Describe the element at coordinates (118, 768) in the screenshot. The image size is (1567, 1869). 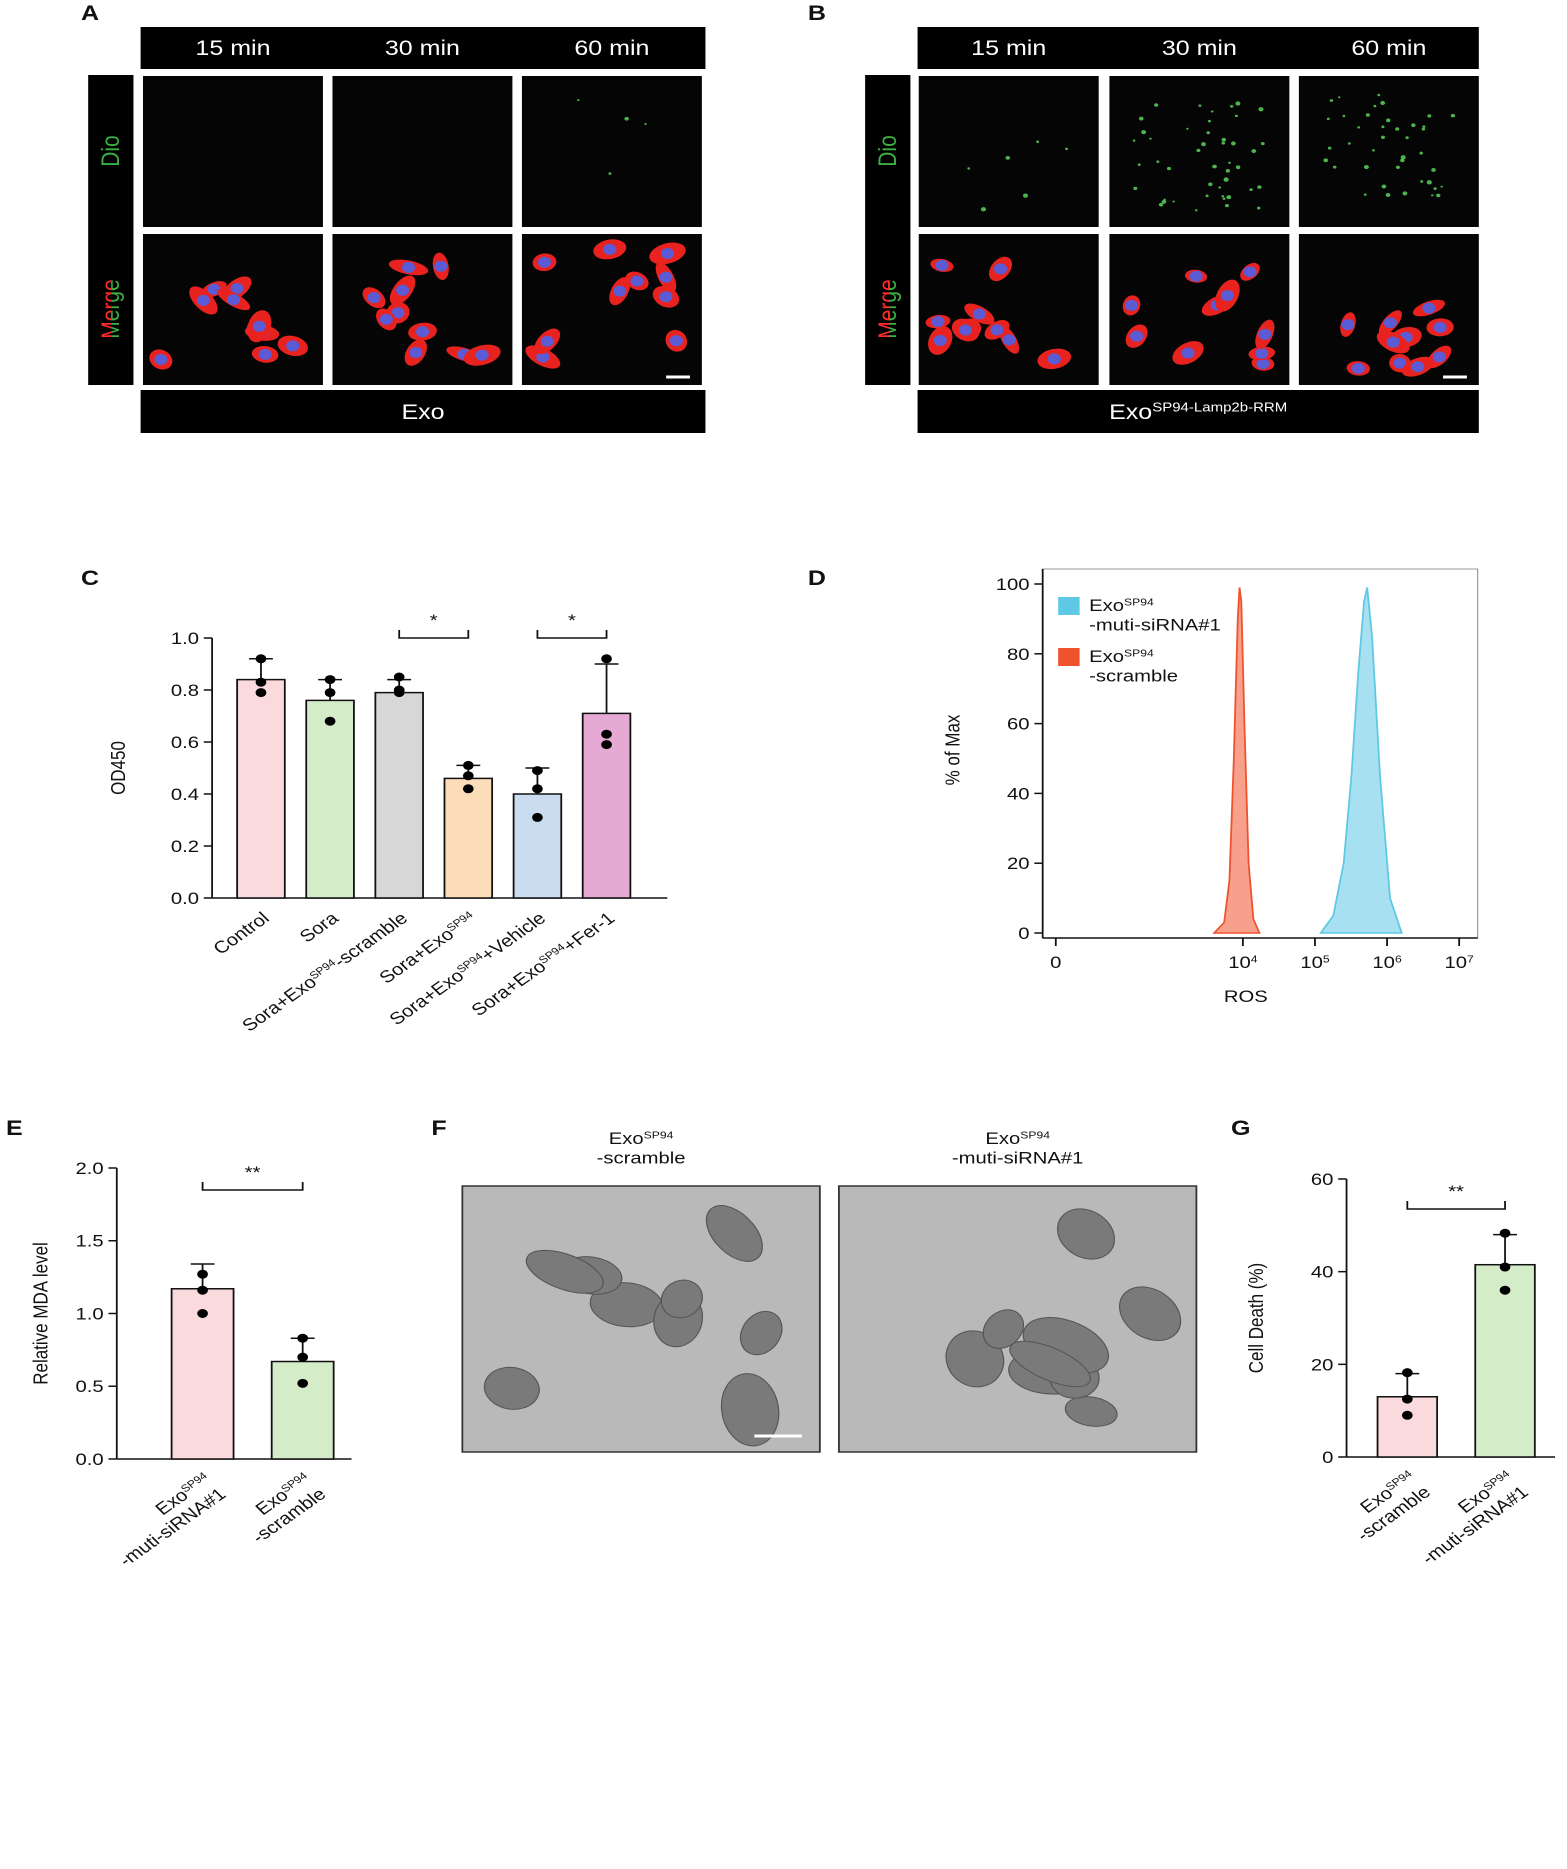
I see `y-axis-label: OD450` at that location.